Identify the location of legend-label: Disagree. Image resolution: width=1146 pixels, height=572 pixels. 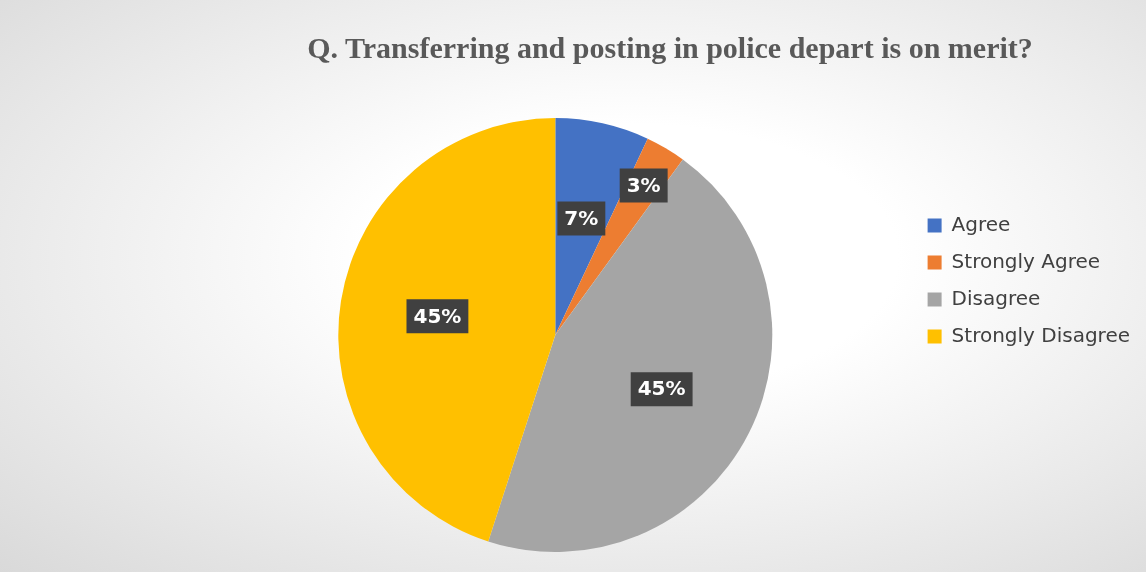
(996, 297).